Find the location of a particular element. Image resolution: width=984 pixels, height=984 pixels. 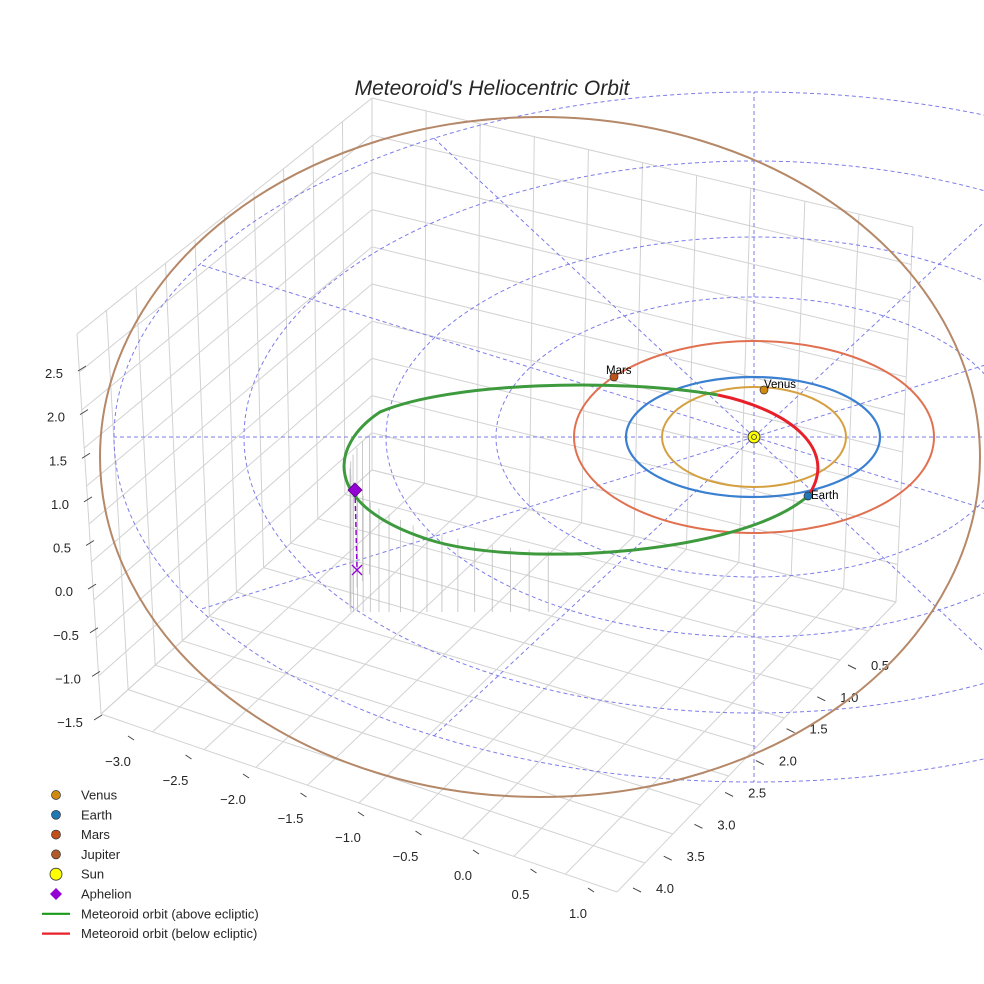

aphelion-projection-mark is located at coordinates (357, 570).